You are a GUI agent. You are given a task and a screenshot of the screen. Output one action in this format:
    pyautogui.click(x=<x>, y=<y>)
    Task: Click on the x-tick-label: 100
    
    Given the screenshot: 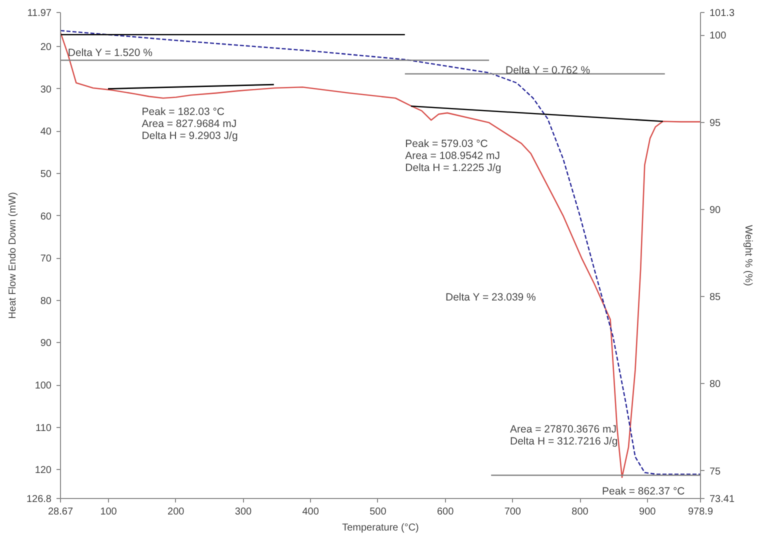 What is the action you would take?
    pyautogui.click(x=109, y=512)
    